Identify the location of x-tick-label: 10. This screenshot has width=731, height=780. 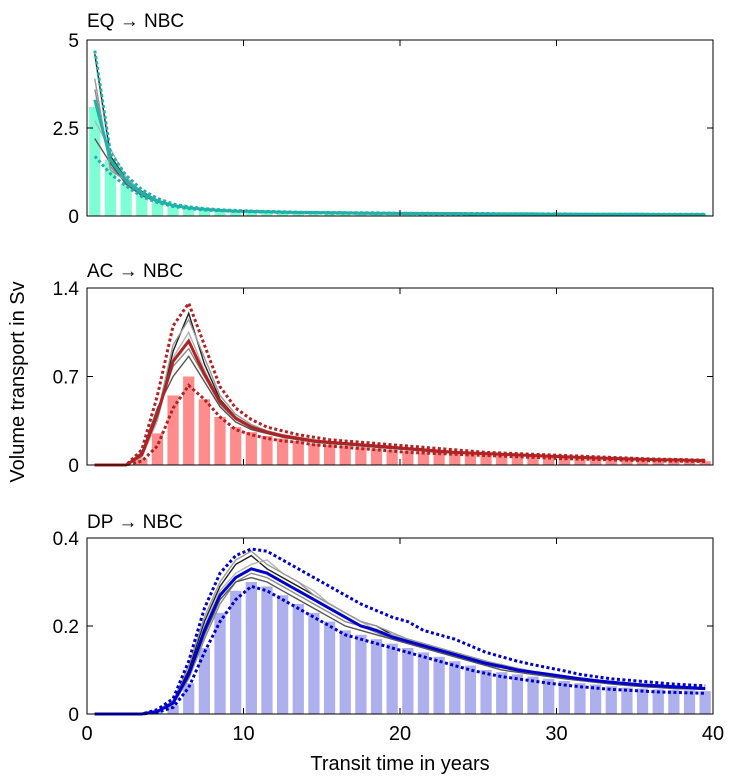
(243, 734).